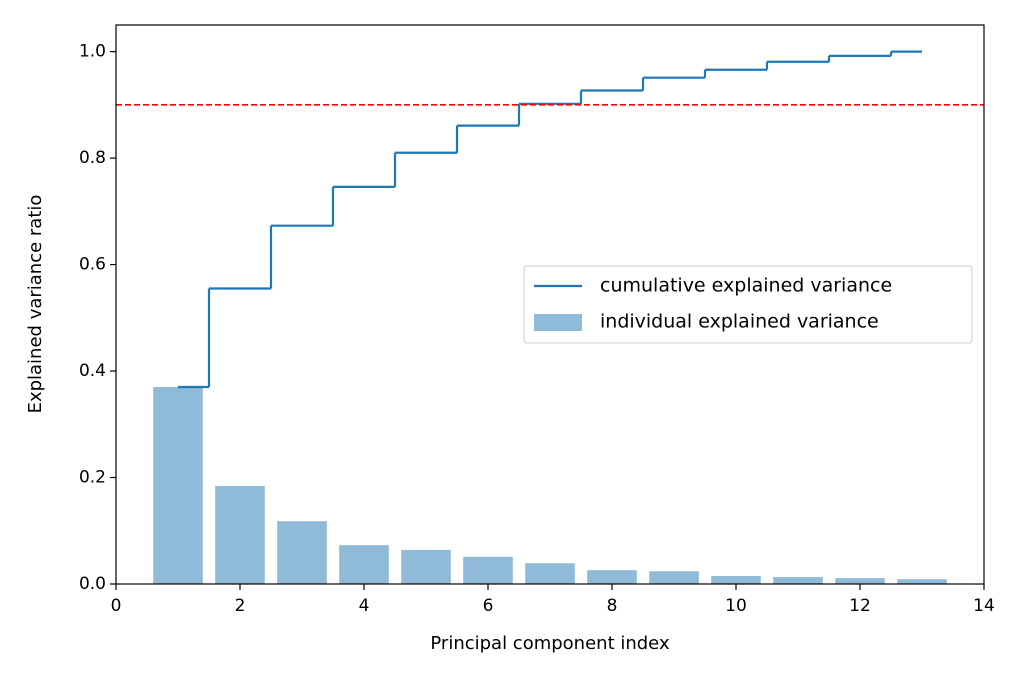 The width and height of the screenshot is (1024, 683). Describe the element at coordinates (92, 158) in the screenshot. I see `y-tick-label: 0.8` at that location.